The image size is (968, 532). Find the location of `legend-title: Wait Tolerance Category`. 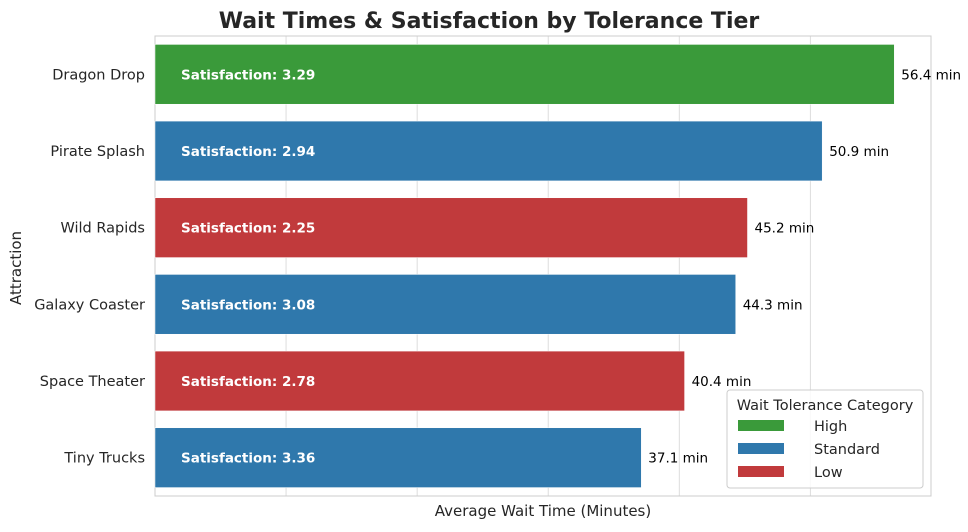

legend-title: Wait Tolerance Category is located at coordinates (825, 406).